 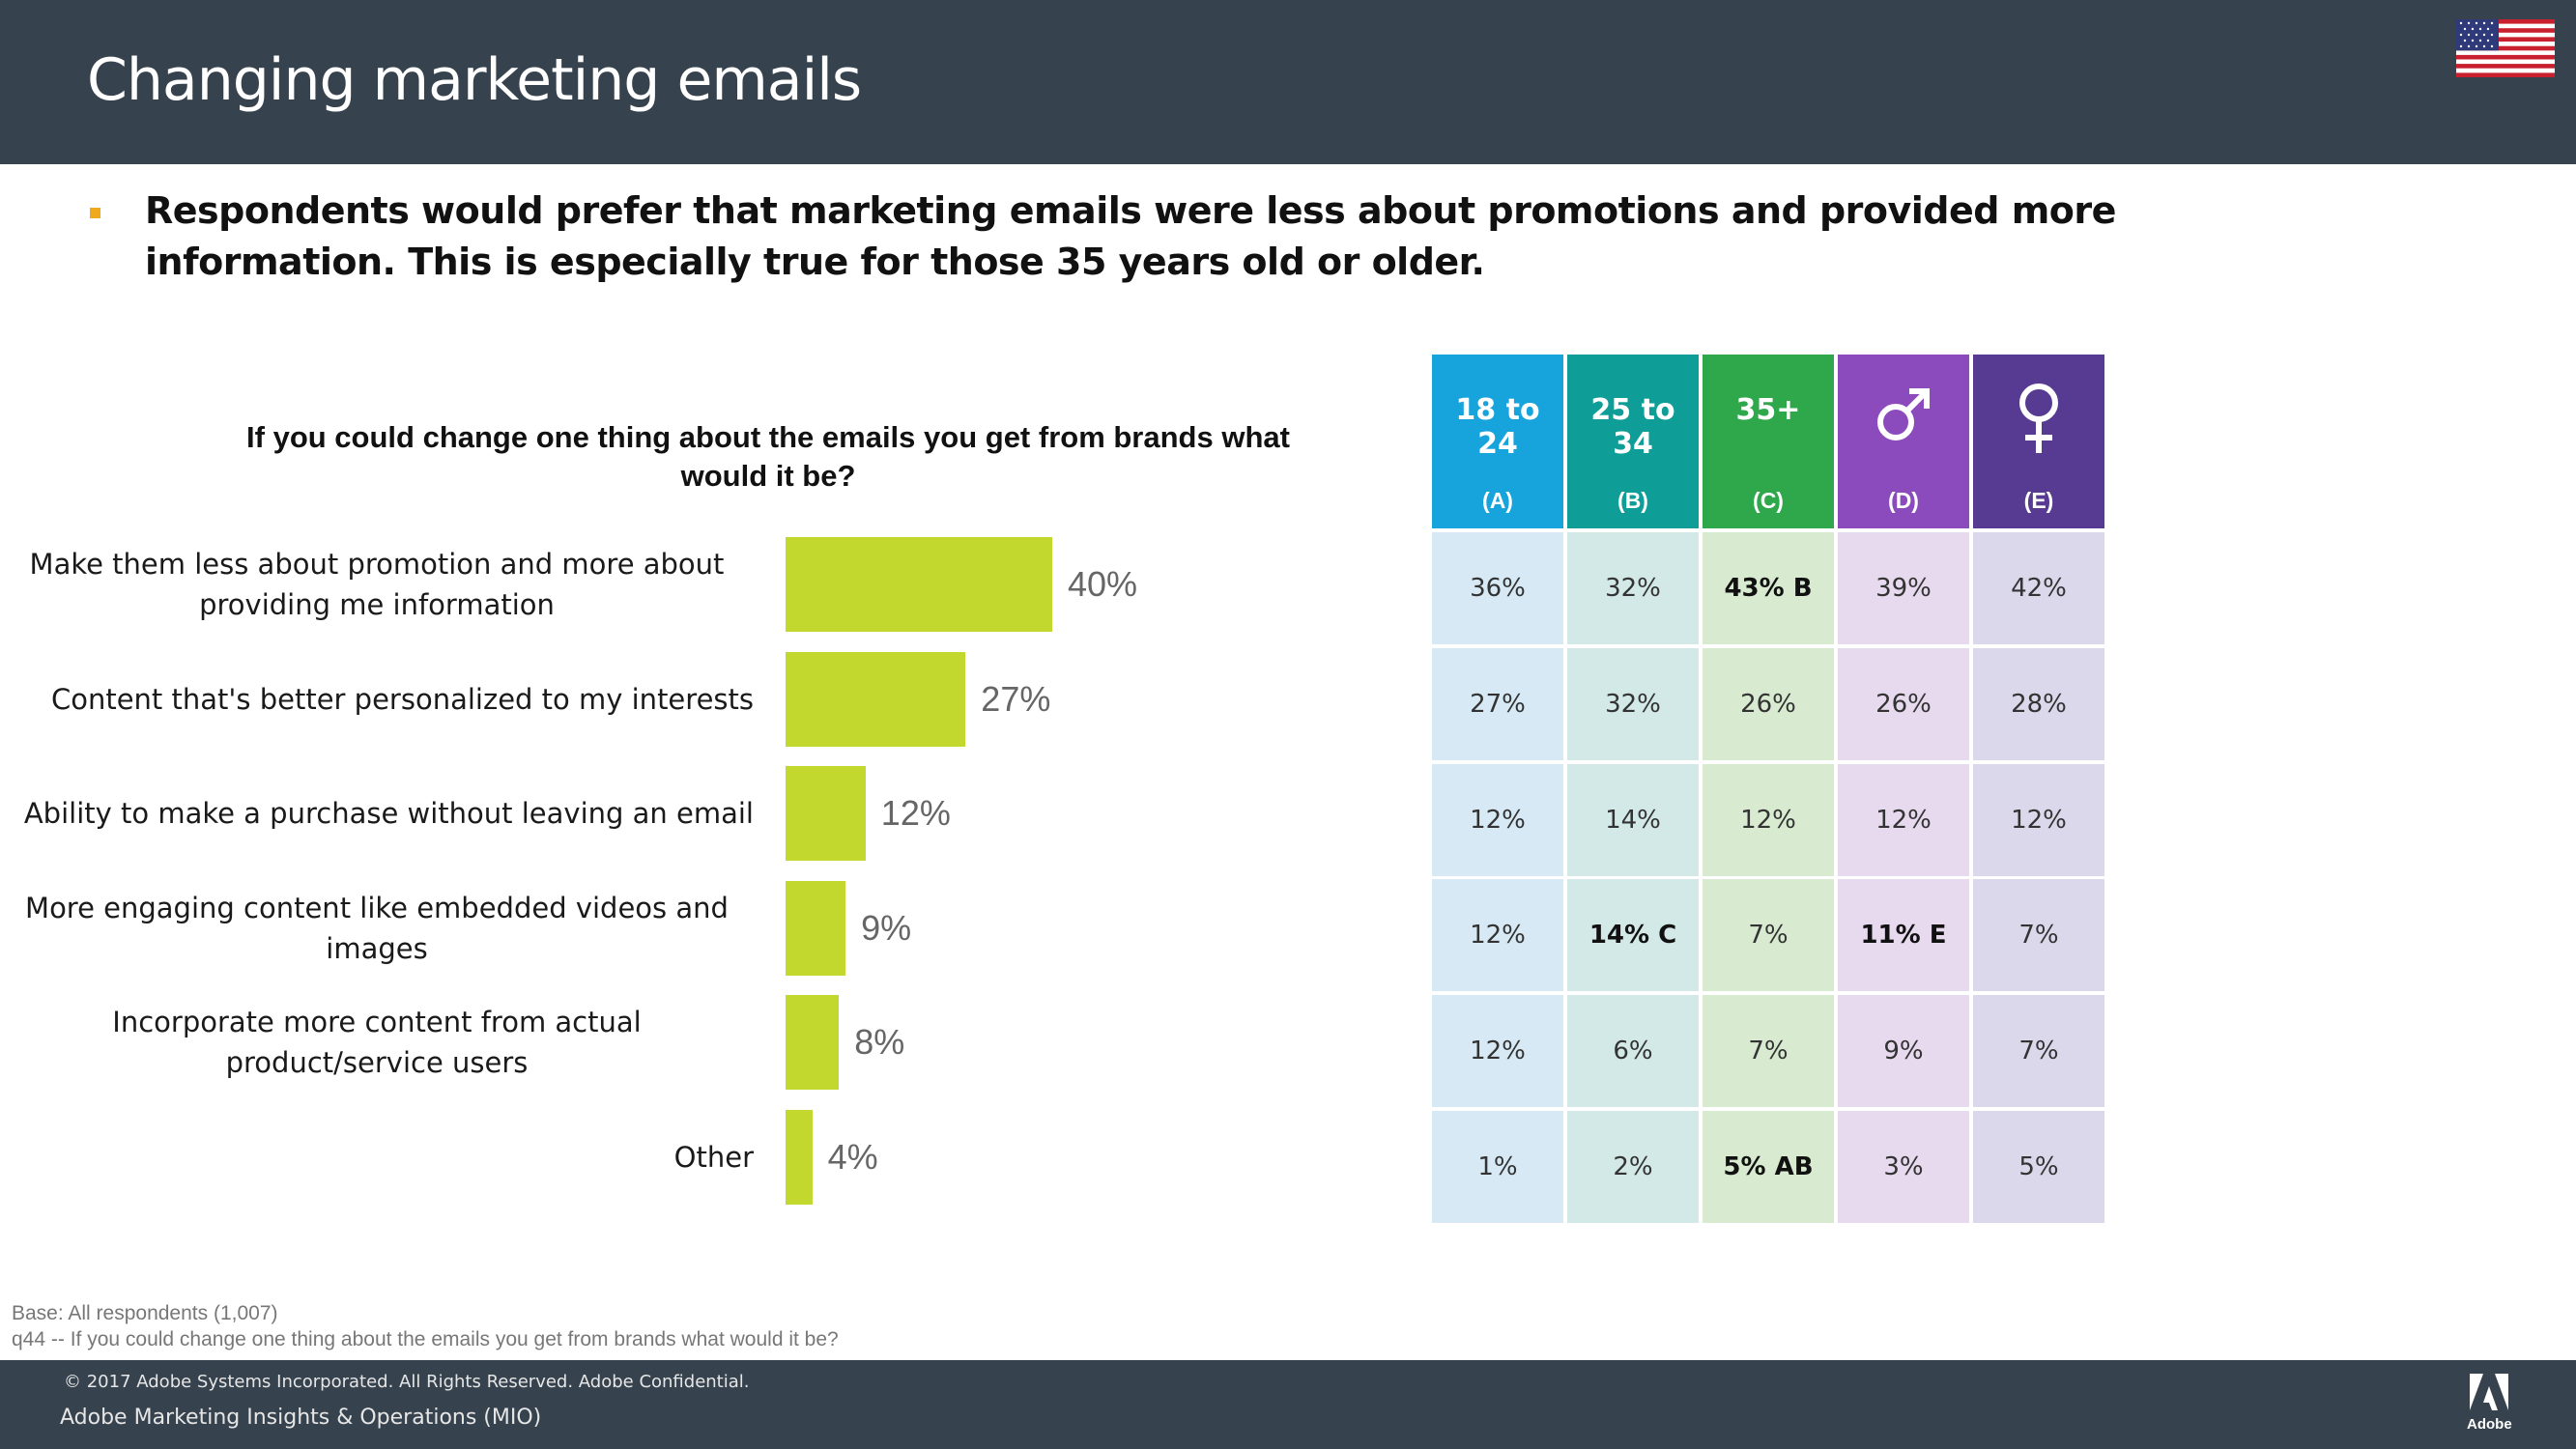 I want to click on table-cell: 43% B, so click(x=1769, y=588).